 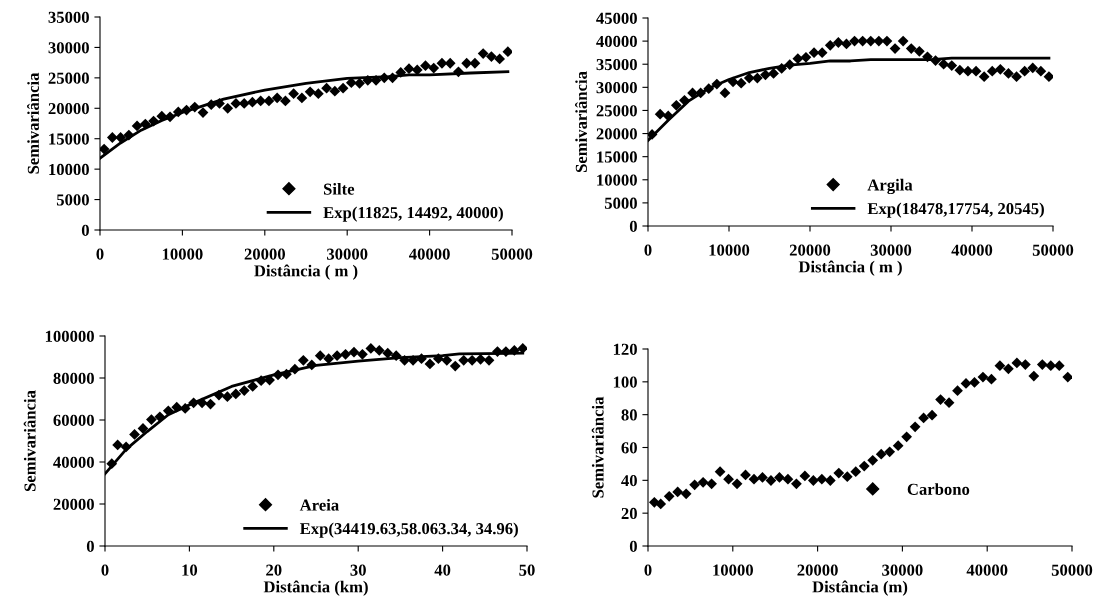 What do you see at coordinates (182, 254) in the screenshot?
I see `x-tick-label: 10000` at bounding box center [182, 254].